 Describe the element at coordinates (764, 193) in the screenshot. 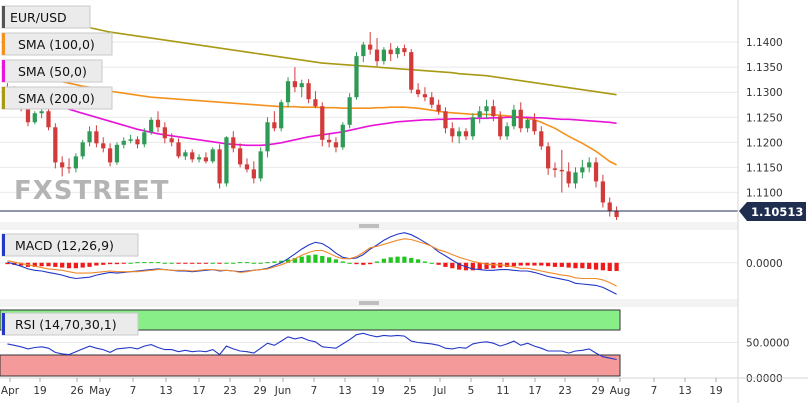

I see `y-tick-label: 1.1100` at that location.